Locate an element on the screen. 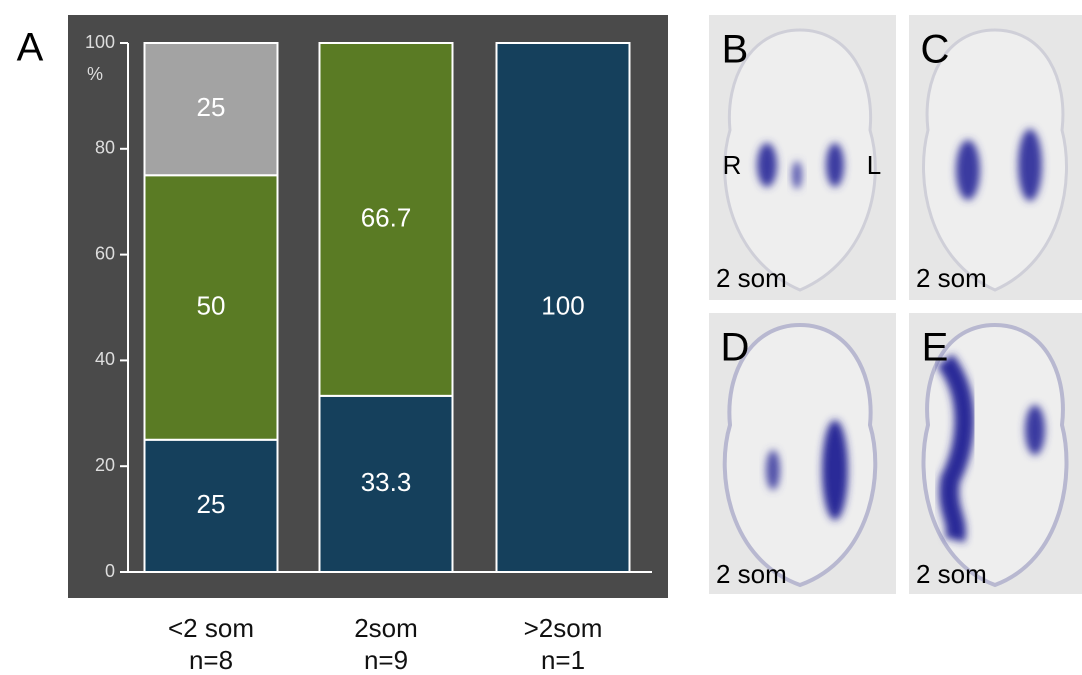  x-tick-label: 2som is located at coordinates (386, 628).